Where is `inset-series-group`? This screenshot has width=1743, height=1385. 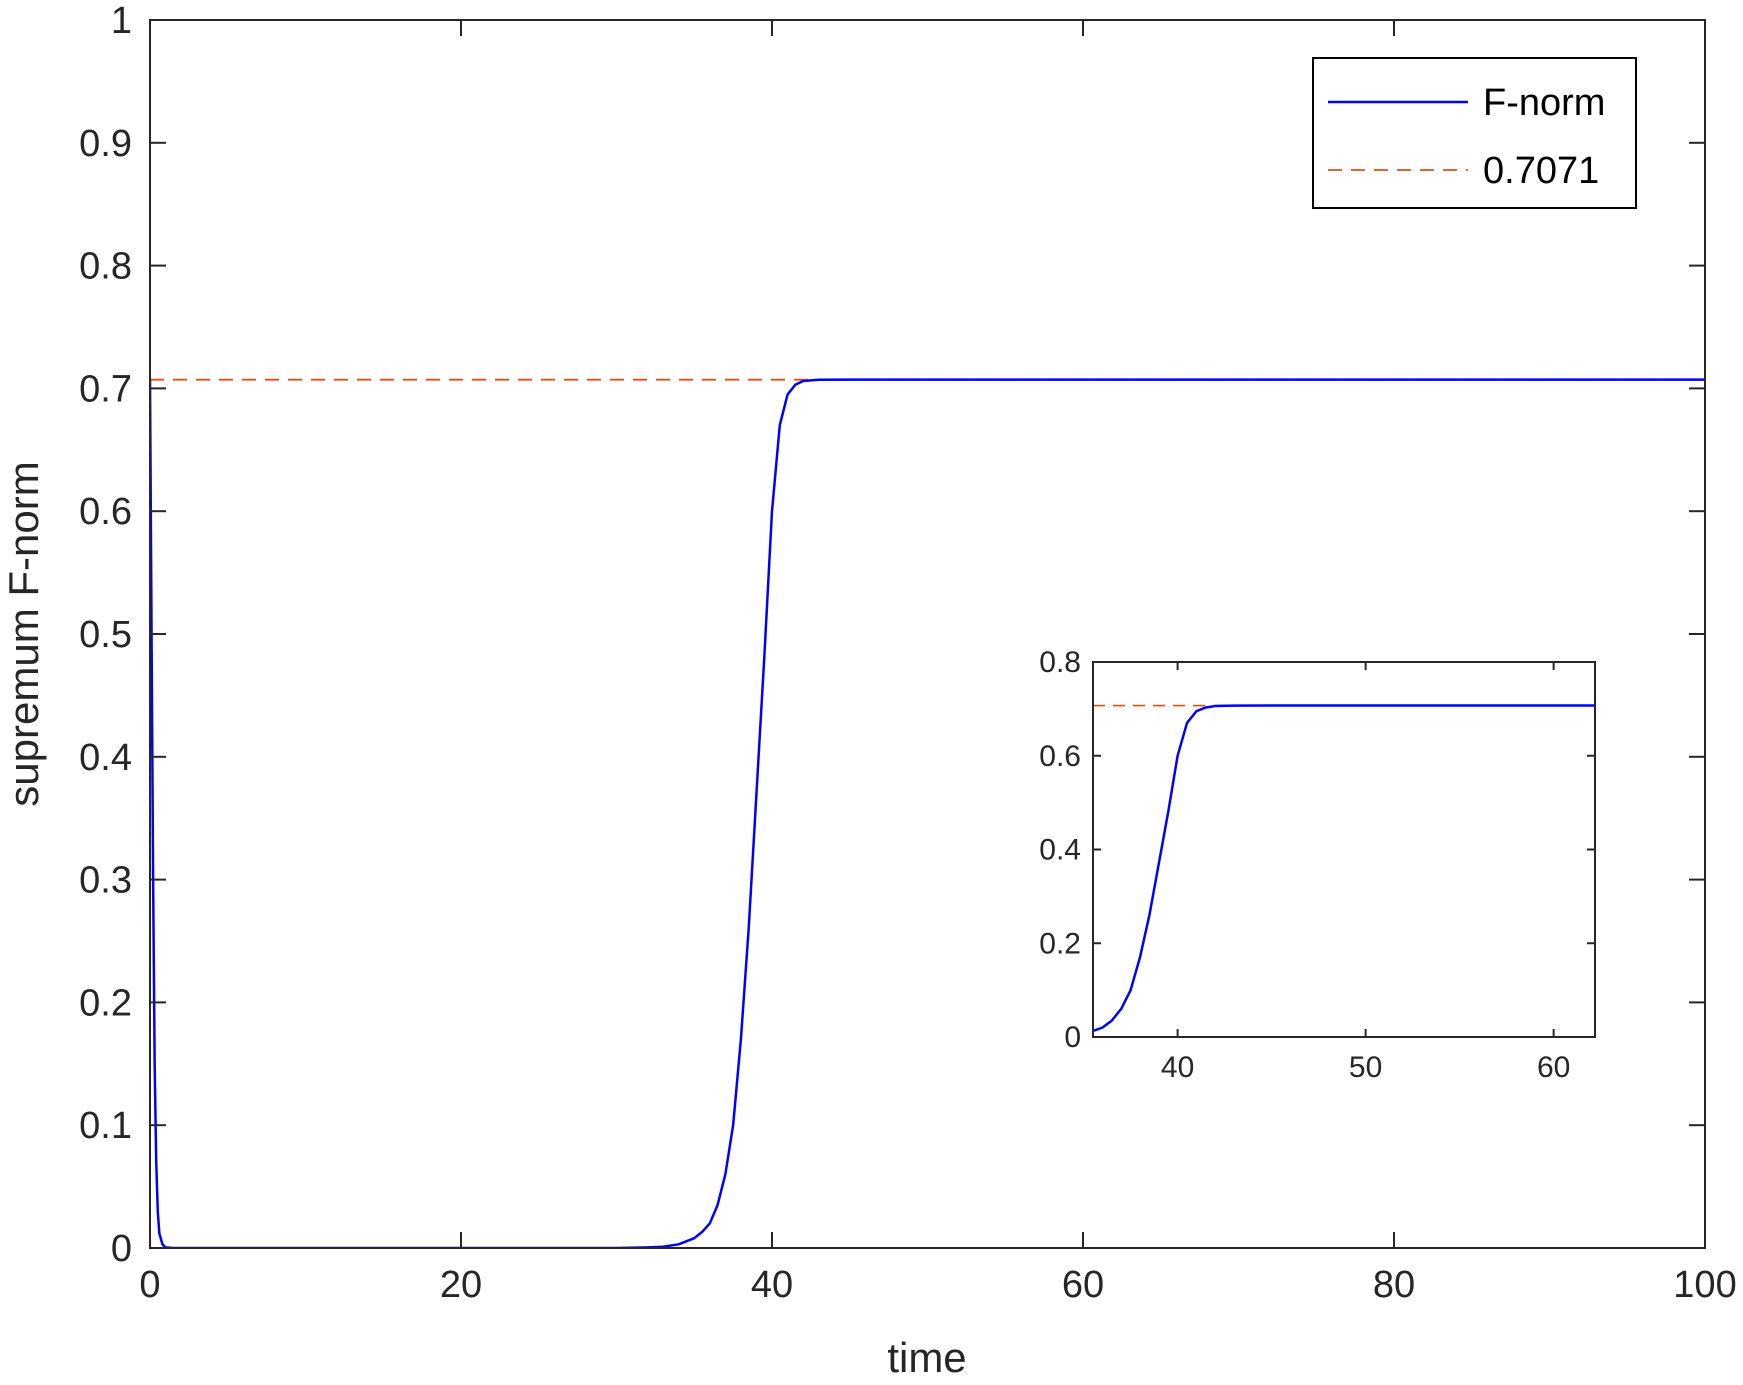 inset-series-group is located at coordinates (1344, 868).